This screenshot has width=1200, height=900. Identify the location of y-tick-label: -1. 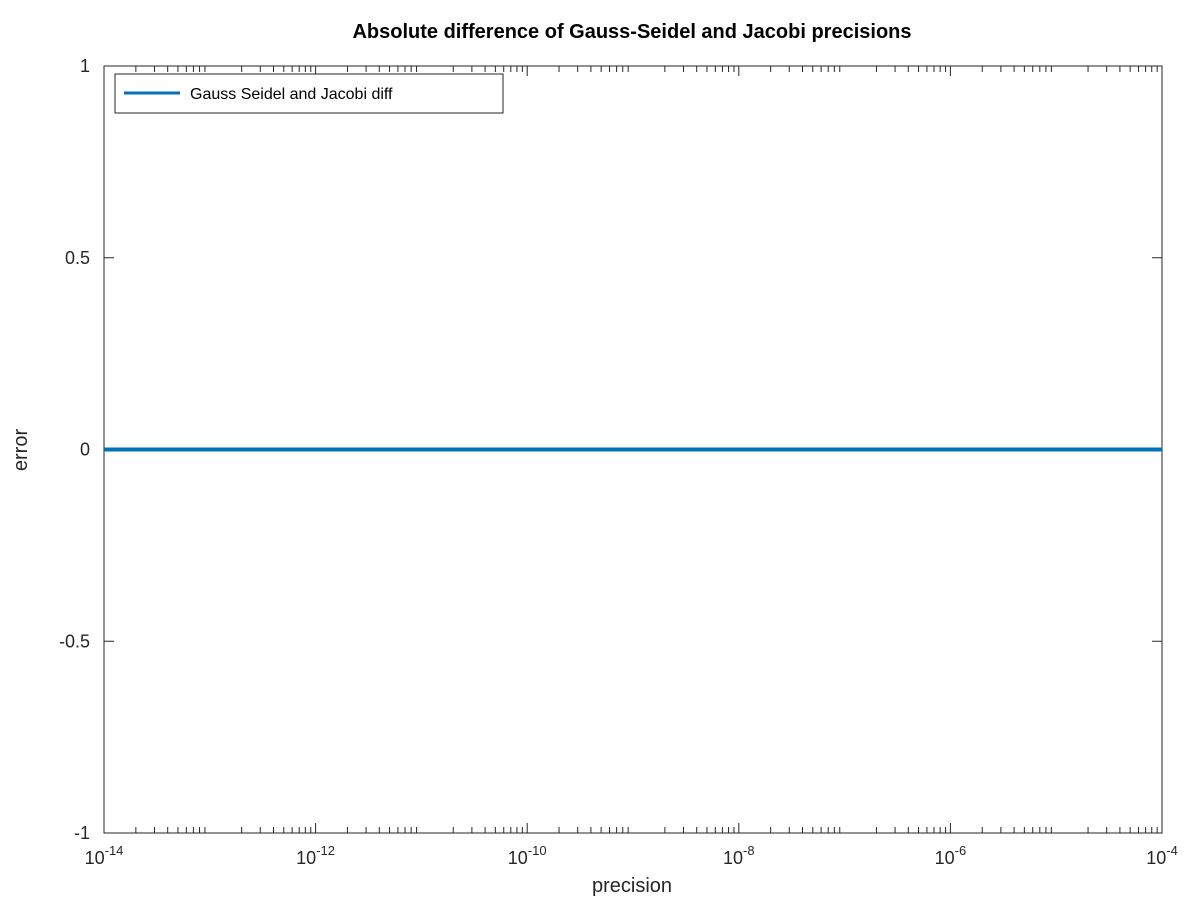
(82, 833).